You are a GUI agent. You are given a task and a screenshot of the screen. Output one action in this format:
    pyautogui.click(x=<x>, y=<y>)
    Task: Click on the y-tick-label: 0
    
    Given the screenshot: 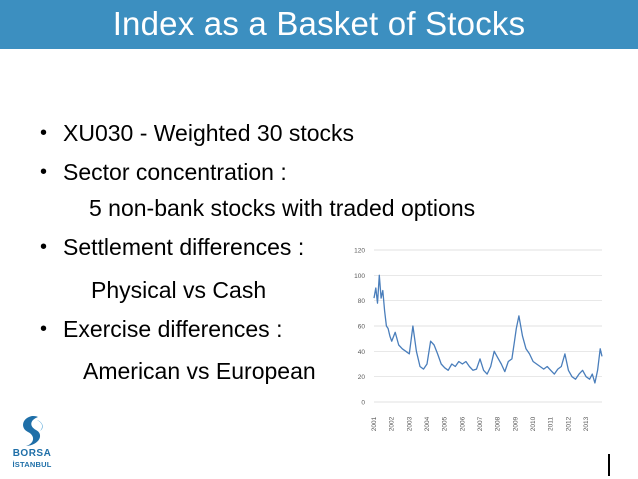 What is the action you would take?
    pyautogui.click(x=363, y=403)
    